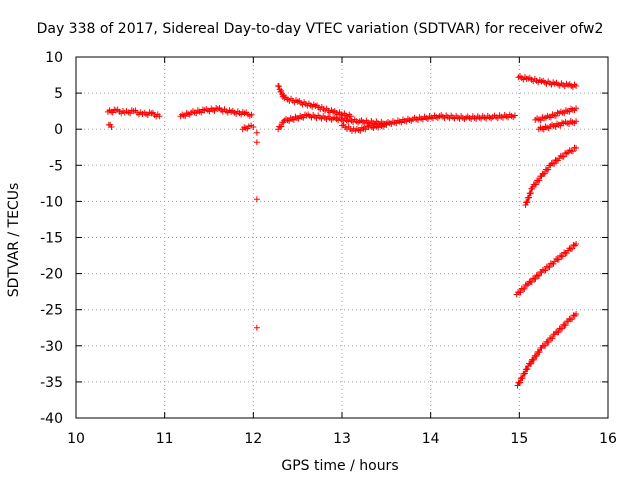 The width and height of the screenshot is (640, 480). I want to click on series-seg-a-low, so click(110, 126).